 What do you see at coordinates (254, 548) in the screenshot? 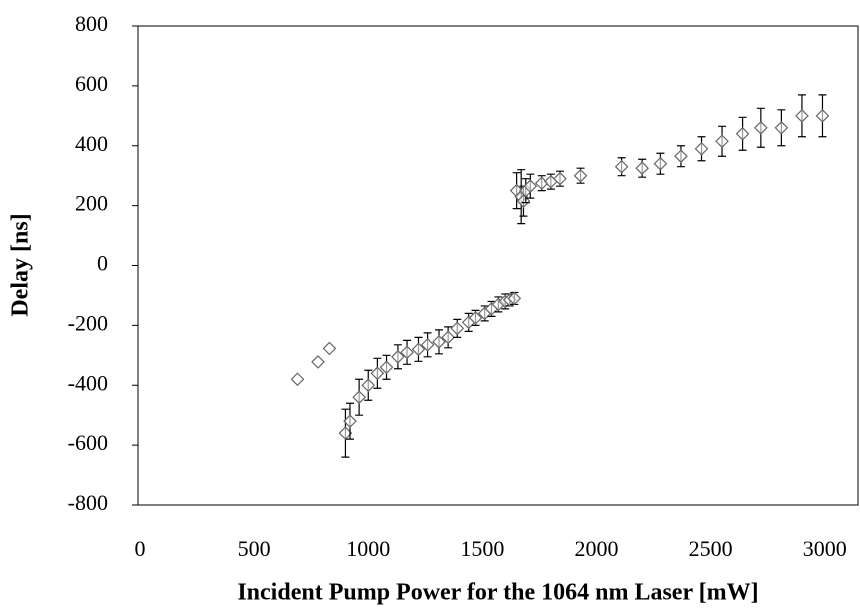
I see `x-tick-label: 500` at bounding box center [254, 548].